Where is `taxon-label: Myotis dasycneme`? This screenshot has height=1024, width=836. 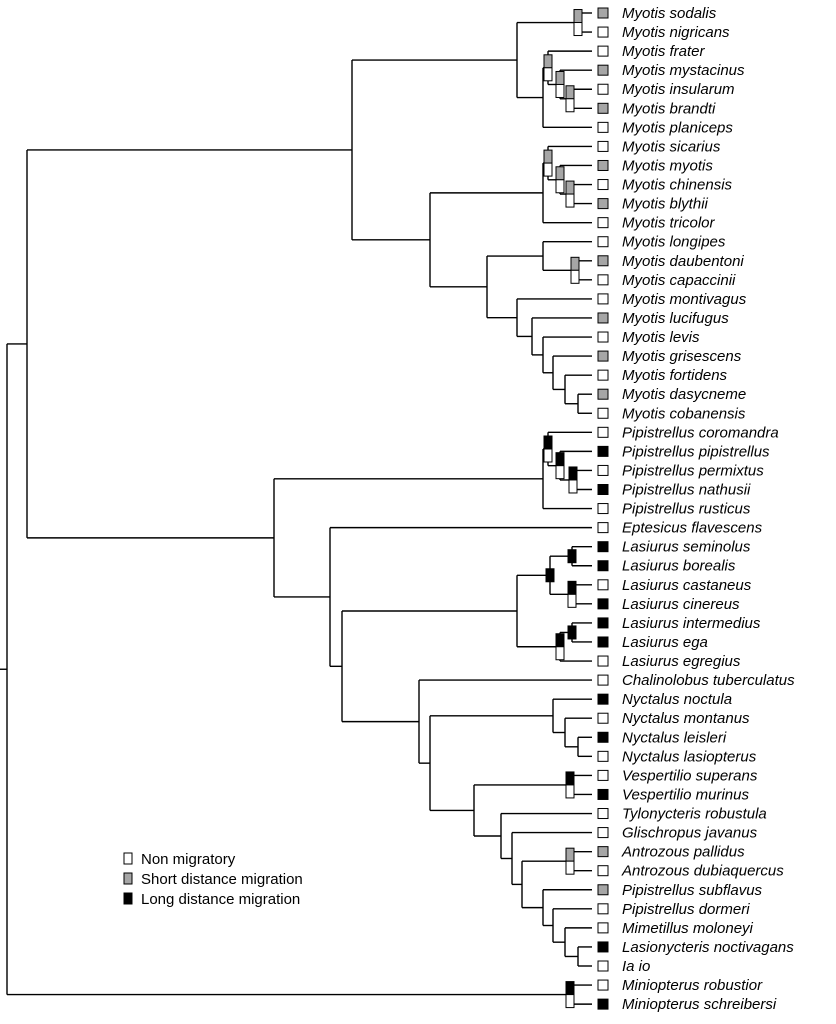
taxon-label: Myotis dasycneme is located at coordinates (684, 394).